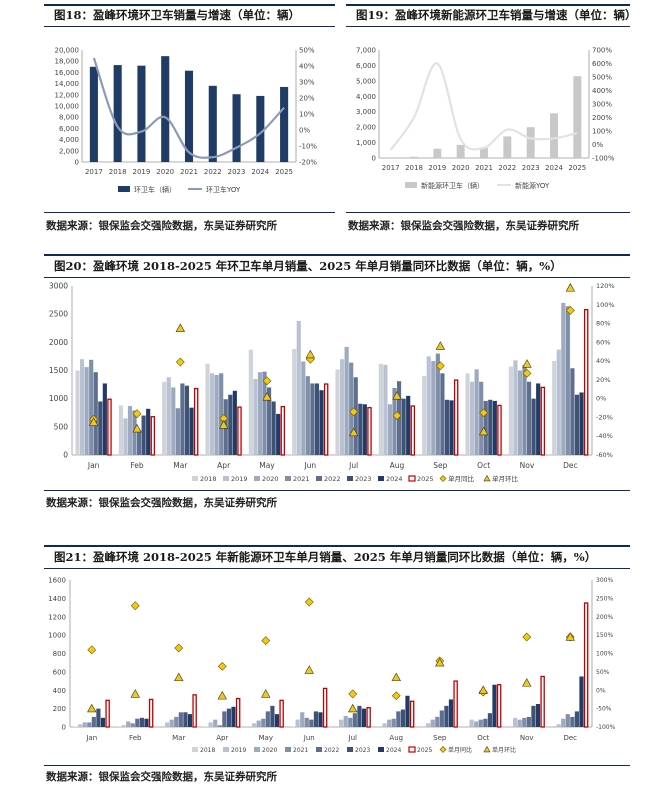  I want to click on fig20-bar-Oct-2019, so click(472, 418).